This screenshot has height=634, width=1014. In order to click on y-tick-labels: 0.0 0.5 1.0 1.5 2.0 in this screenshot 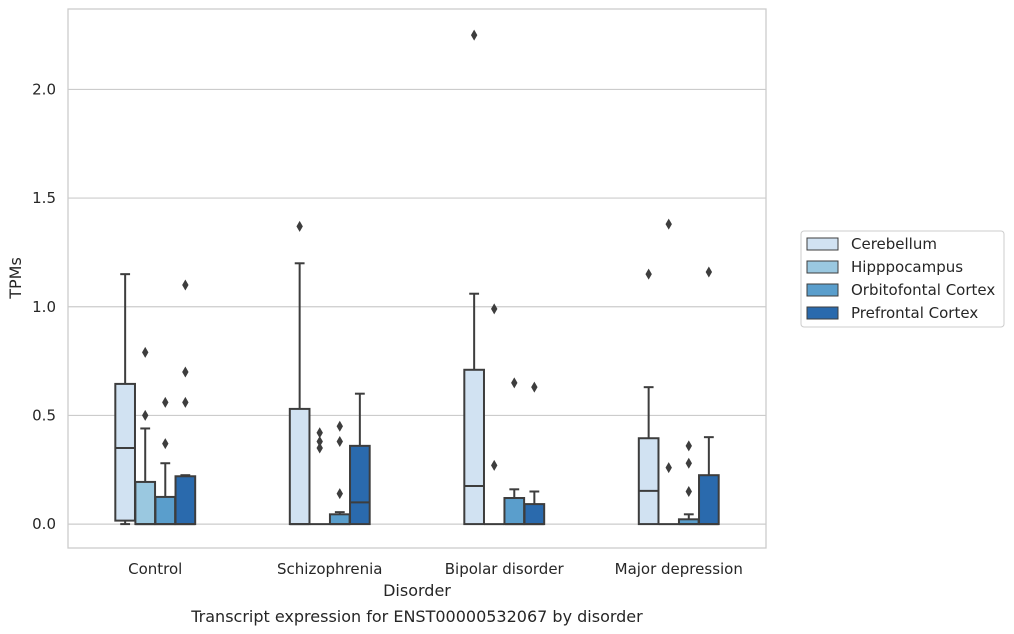, I will do `click(44, 306)`.